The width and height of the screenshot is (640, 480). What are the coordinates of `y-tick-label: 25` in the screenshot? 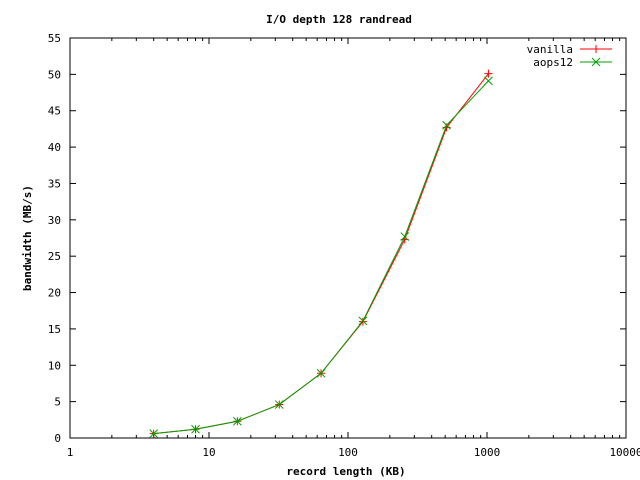 It's located at (54, 256).